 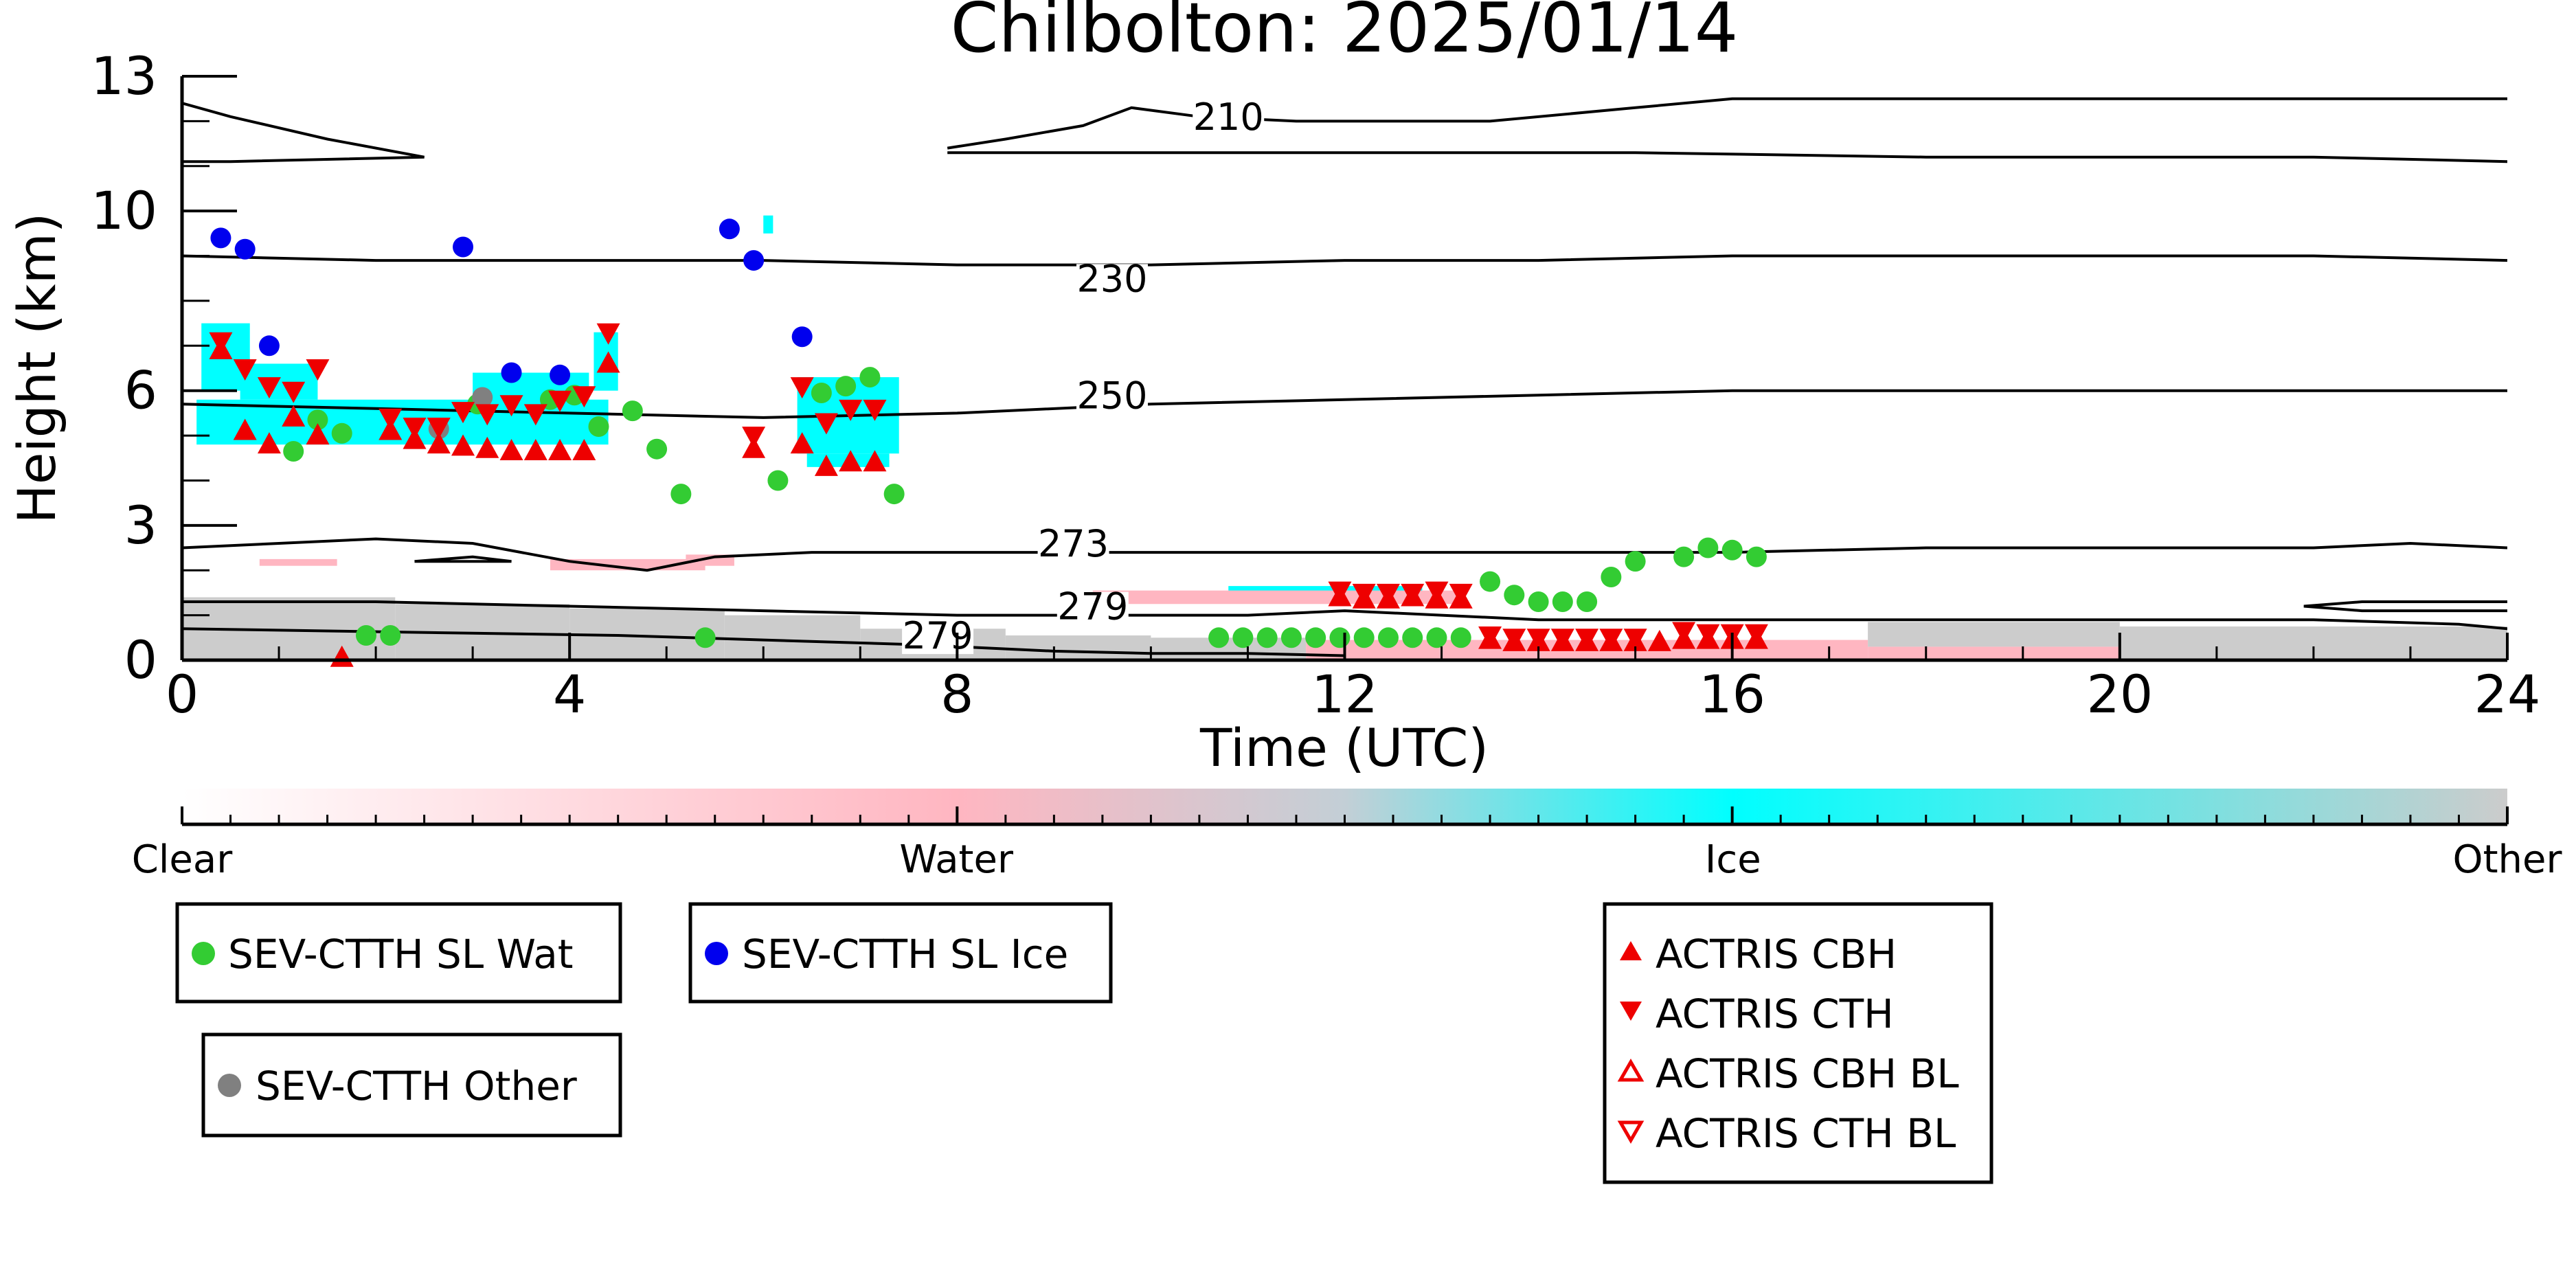 I want to click on x-tick-label-8: 8, so click(x=956, y=694).